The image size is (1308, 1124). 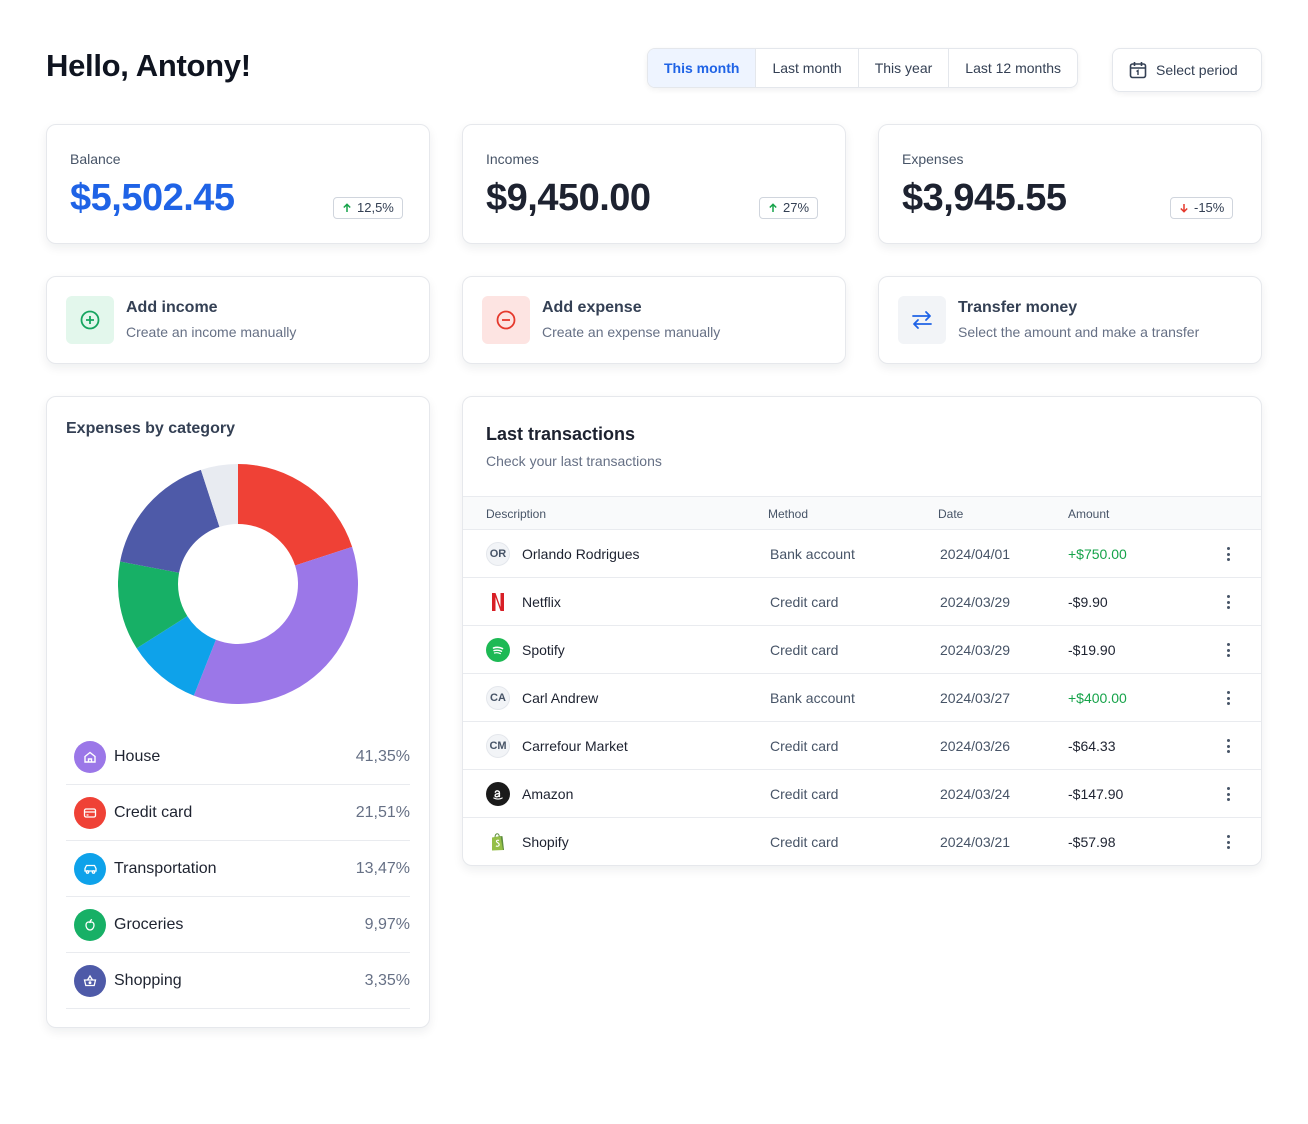 I want to click on balance-change-badge: 12,5%, so click(x=368, y=208).